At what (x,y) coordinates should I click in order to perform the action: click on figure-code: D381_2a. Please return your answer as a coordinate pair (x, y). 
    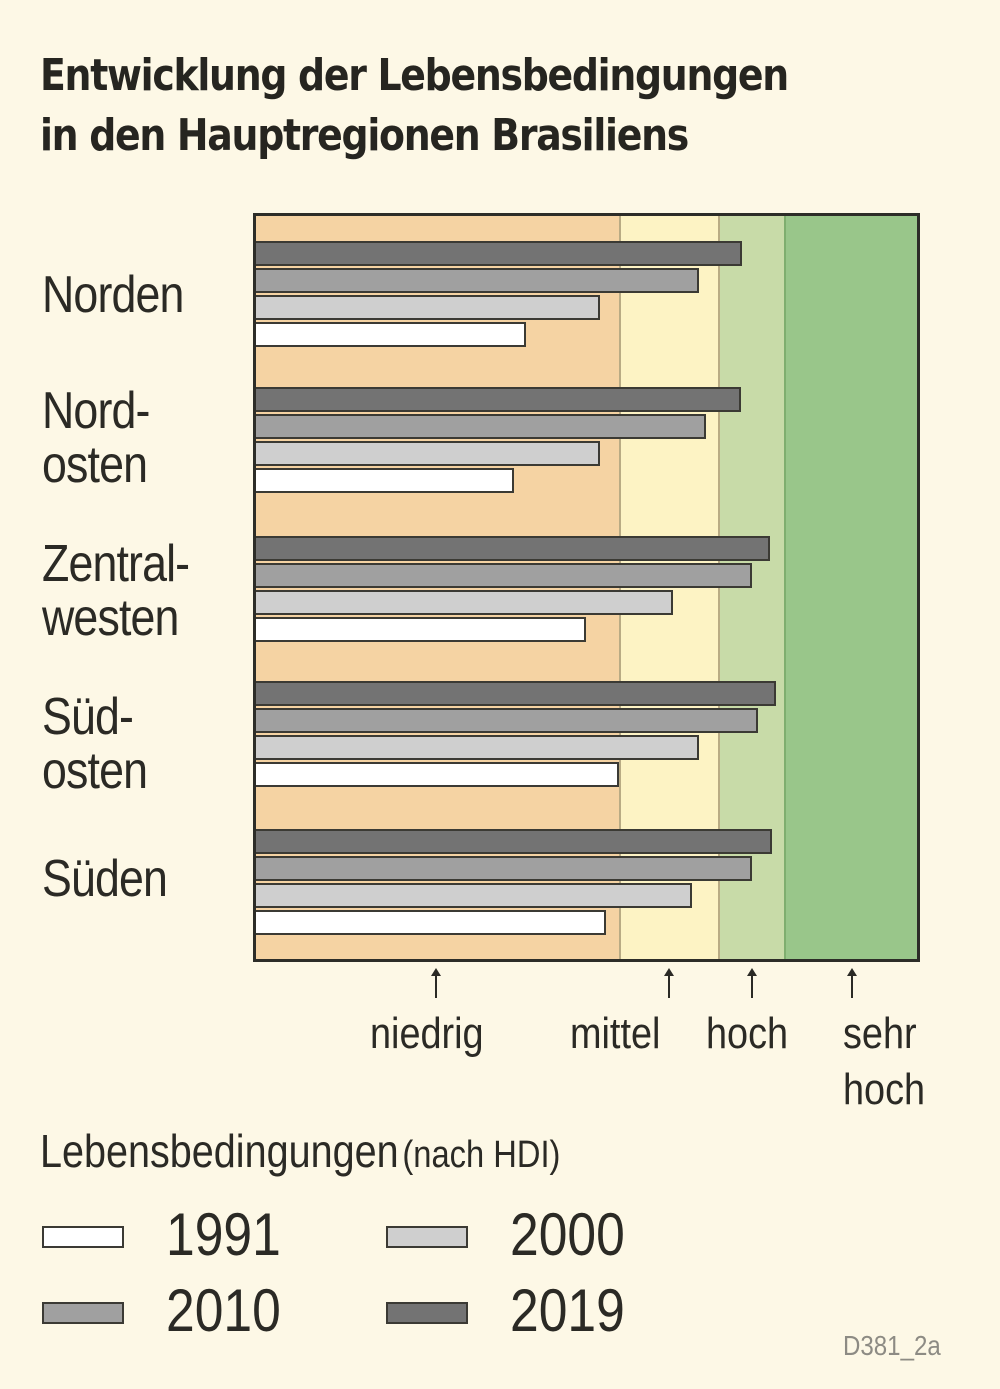
    Looking at the image, I should click on (892, 1345).